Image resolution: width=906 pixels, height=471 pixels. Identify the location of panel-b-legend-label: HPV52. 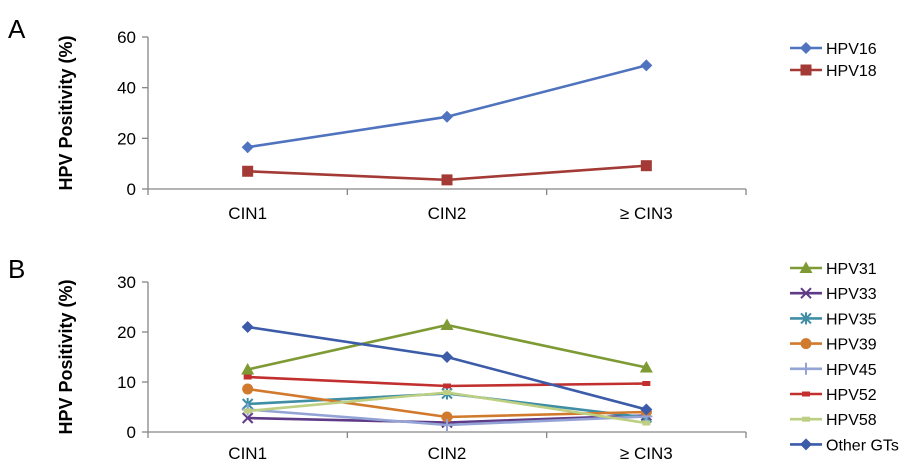
(851, 395).